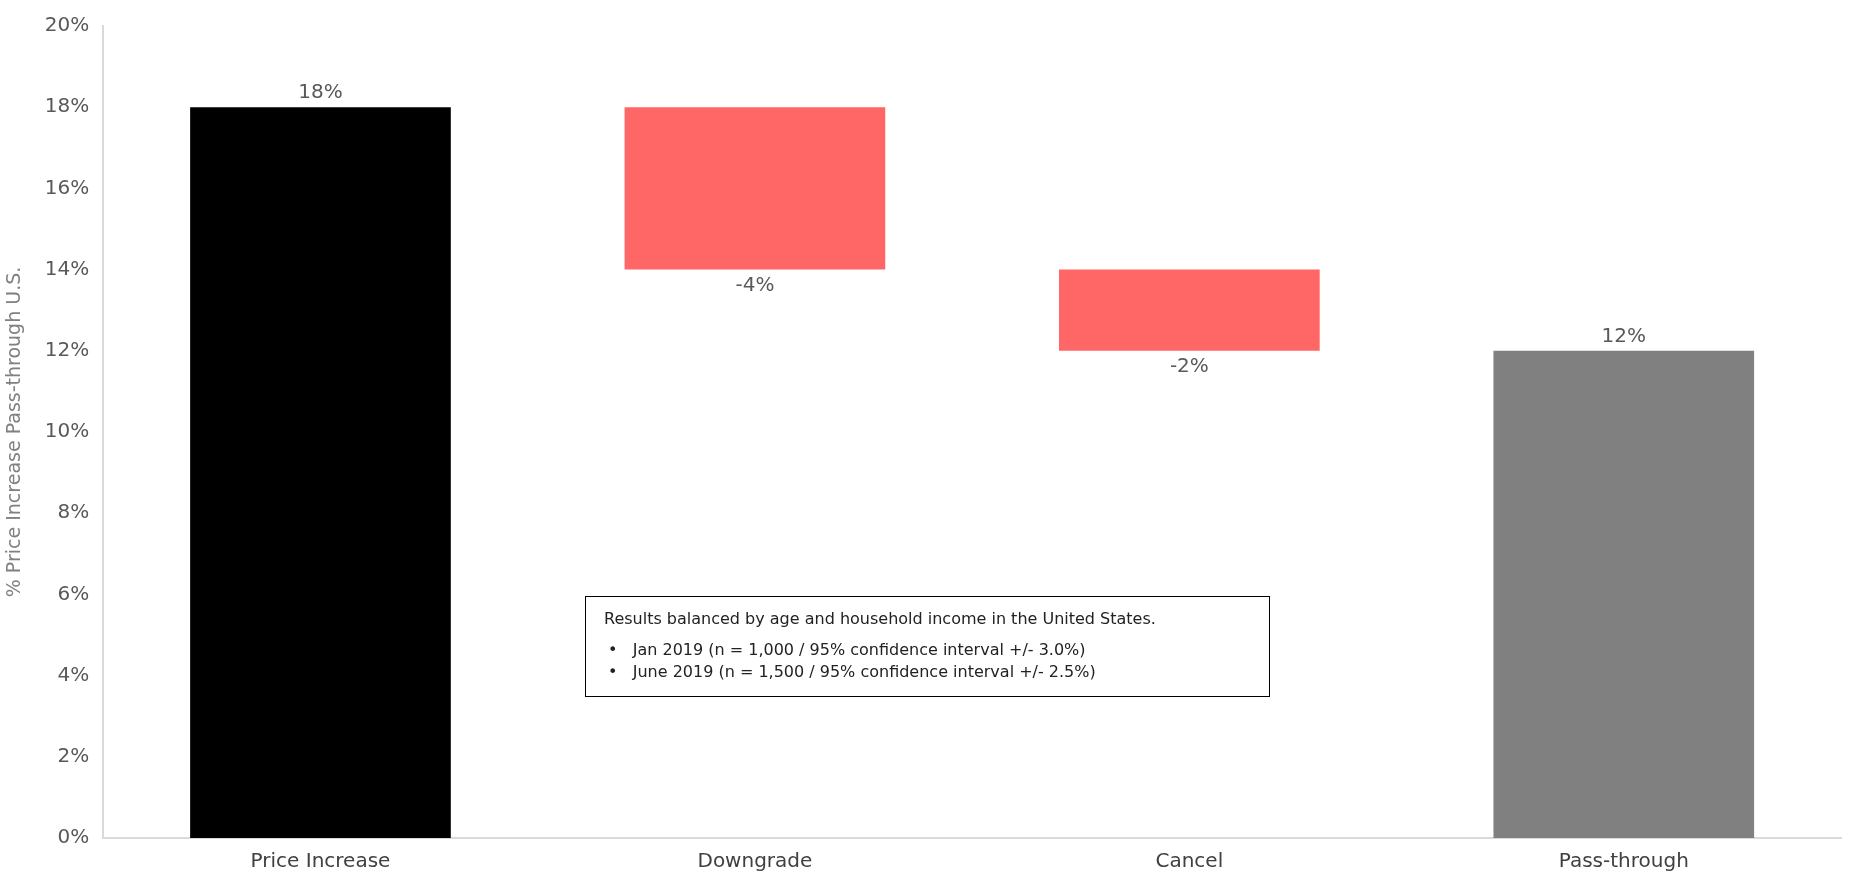 Image resolution: width=1851 pixels, height=886 pixels. I want to click on y-tick-label: 8%, so click(73, 511).